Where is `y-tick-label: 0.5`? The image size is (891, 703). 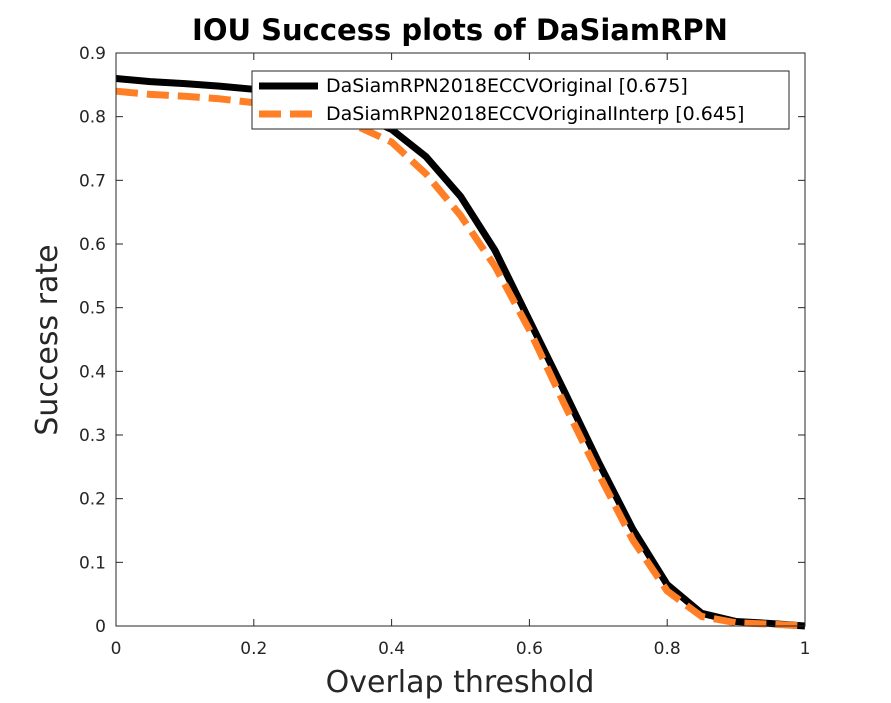 y-tick-label: 0.5 is located at coordinates (92, 309).